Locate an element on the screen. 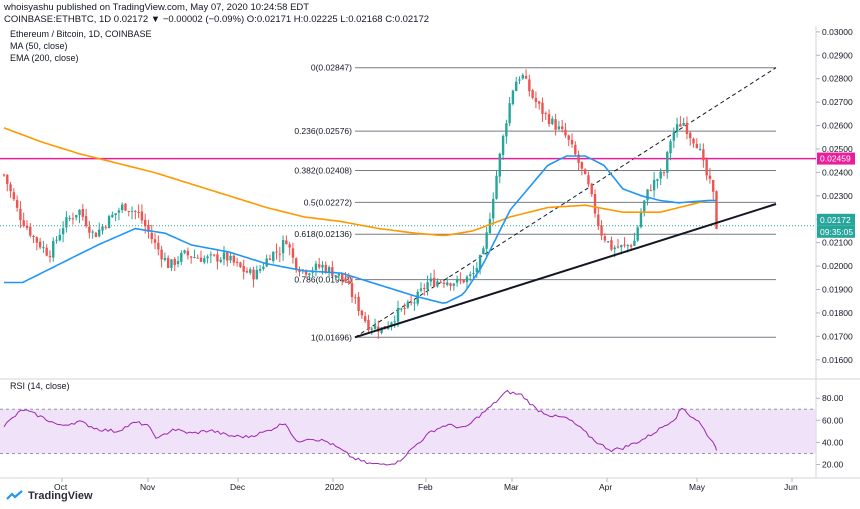 The image size is (860, 509). ma-legend: MA (50, close) is located at coordinates (39, 46).